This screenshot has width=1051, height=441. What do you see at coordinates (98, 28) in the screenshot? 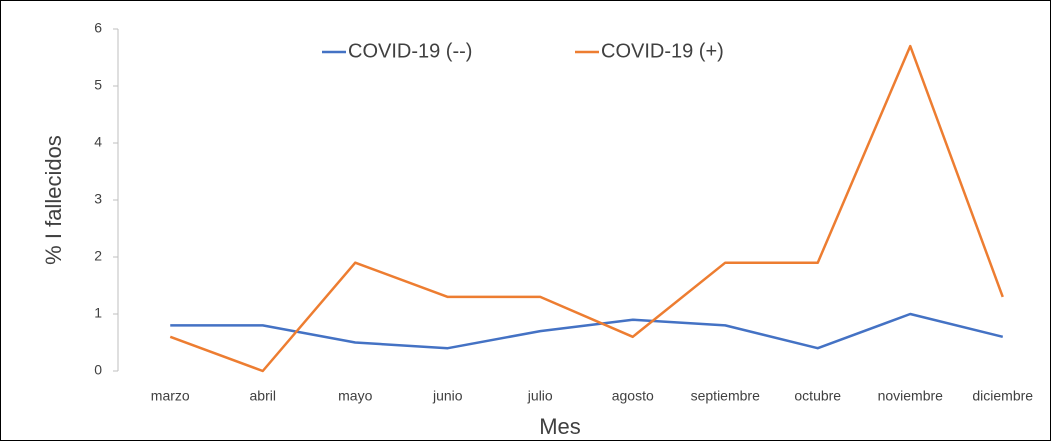
I see `y-tick-label: 6` at bounding box center [98, 28].